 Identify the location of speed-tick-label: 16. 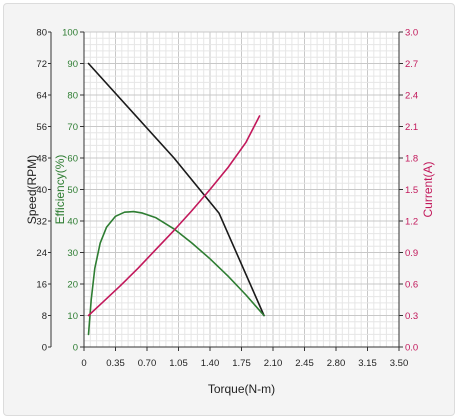
(41, 285).